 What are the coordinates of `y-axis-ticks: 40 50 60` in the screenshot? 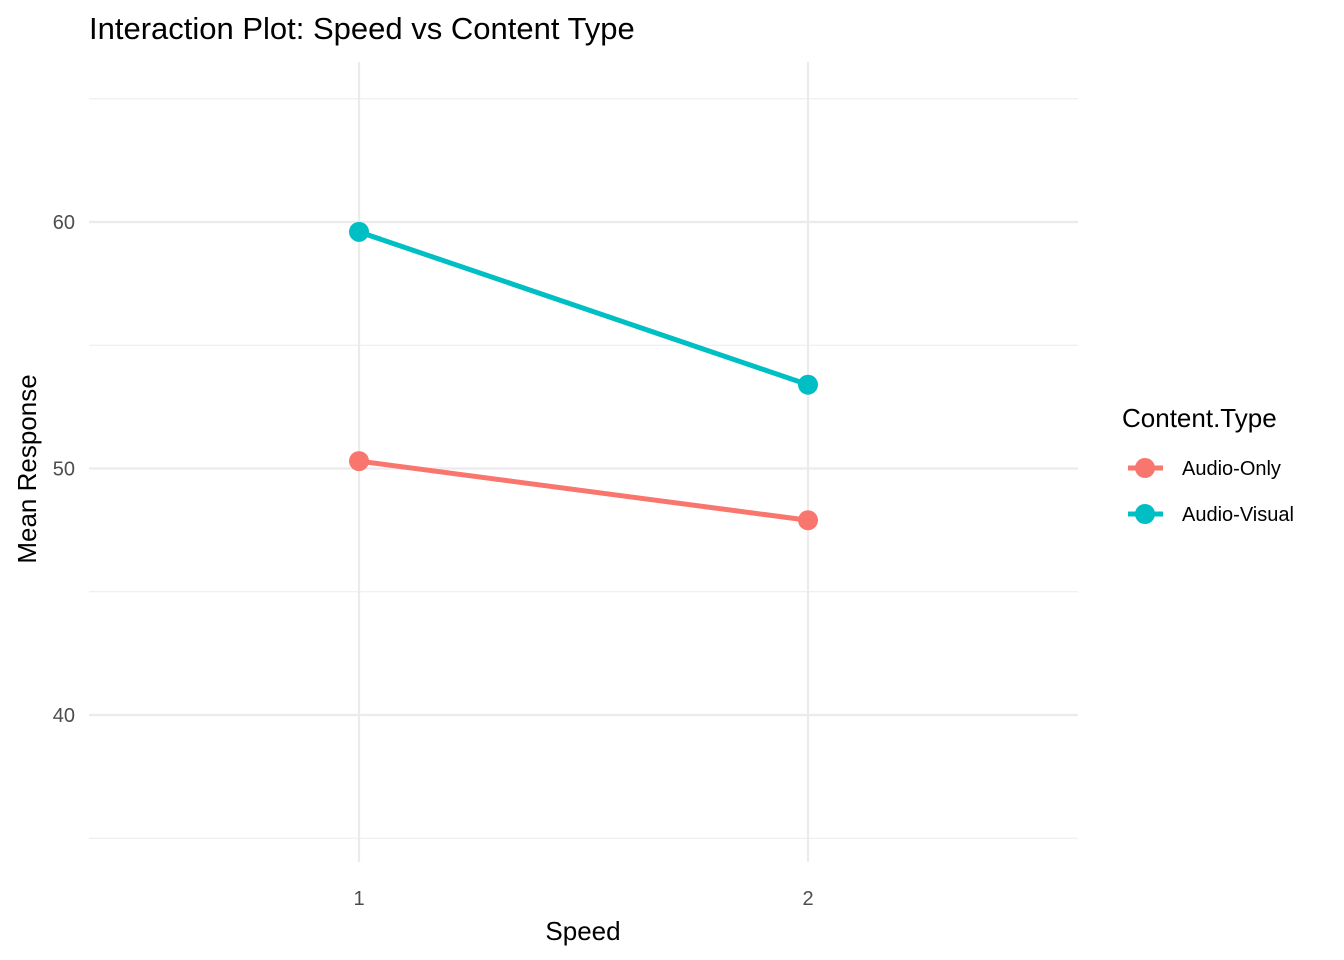 It's located at (64, 469).